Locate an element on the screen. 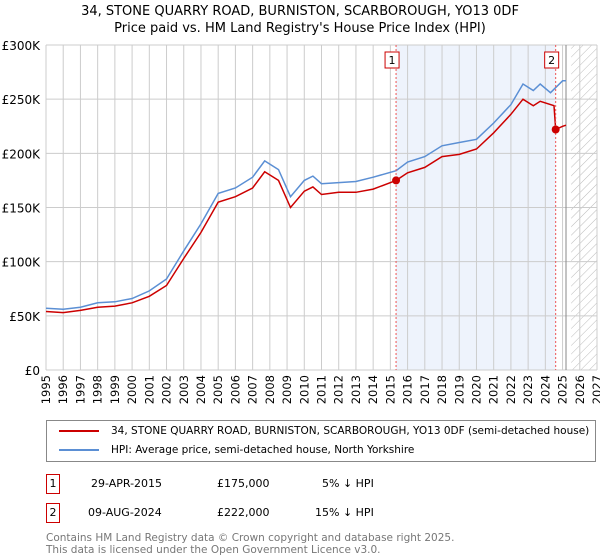  x-tick-label: 2024 is located at coordinates (545, 389).